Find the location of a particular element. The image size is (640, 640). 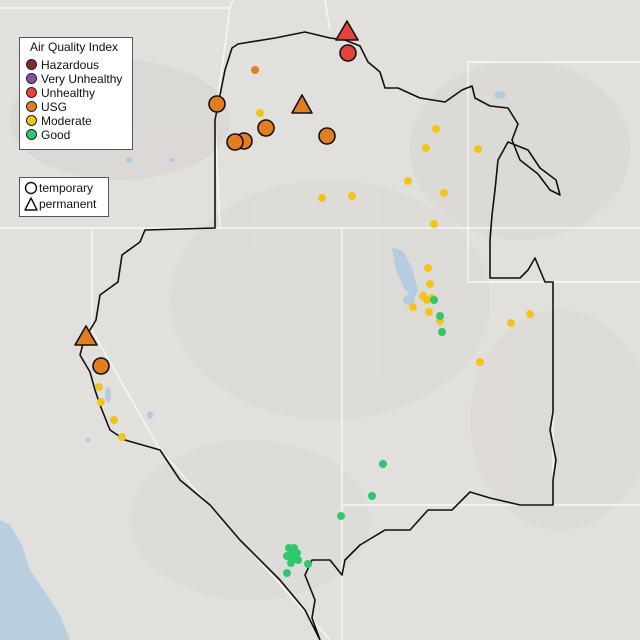

very-unhealthy-swatch-icon is located at coordinates (31, 78).